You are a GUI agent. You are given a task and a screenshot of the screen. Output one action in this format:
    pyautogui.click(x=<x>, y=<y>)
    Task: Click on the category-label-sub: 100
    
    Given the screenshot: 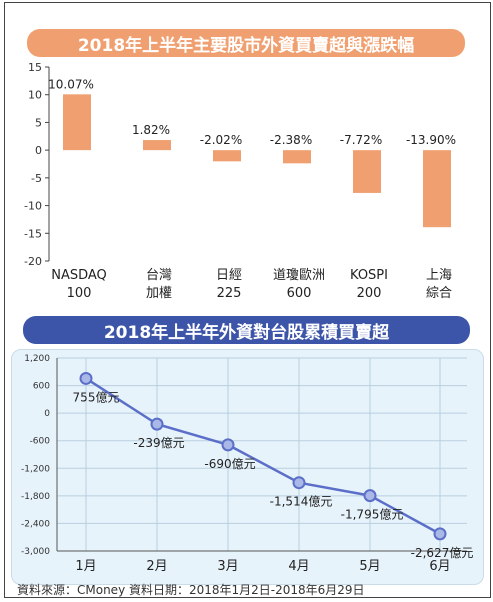 What is the action you would take?
    pyautogui.click(x=79, y=293)
    